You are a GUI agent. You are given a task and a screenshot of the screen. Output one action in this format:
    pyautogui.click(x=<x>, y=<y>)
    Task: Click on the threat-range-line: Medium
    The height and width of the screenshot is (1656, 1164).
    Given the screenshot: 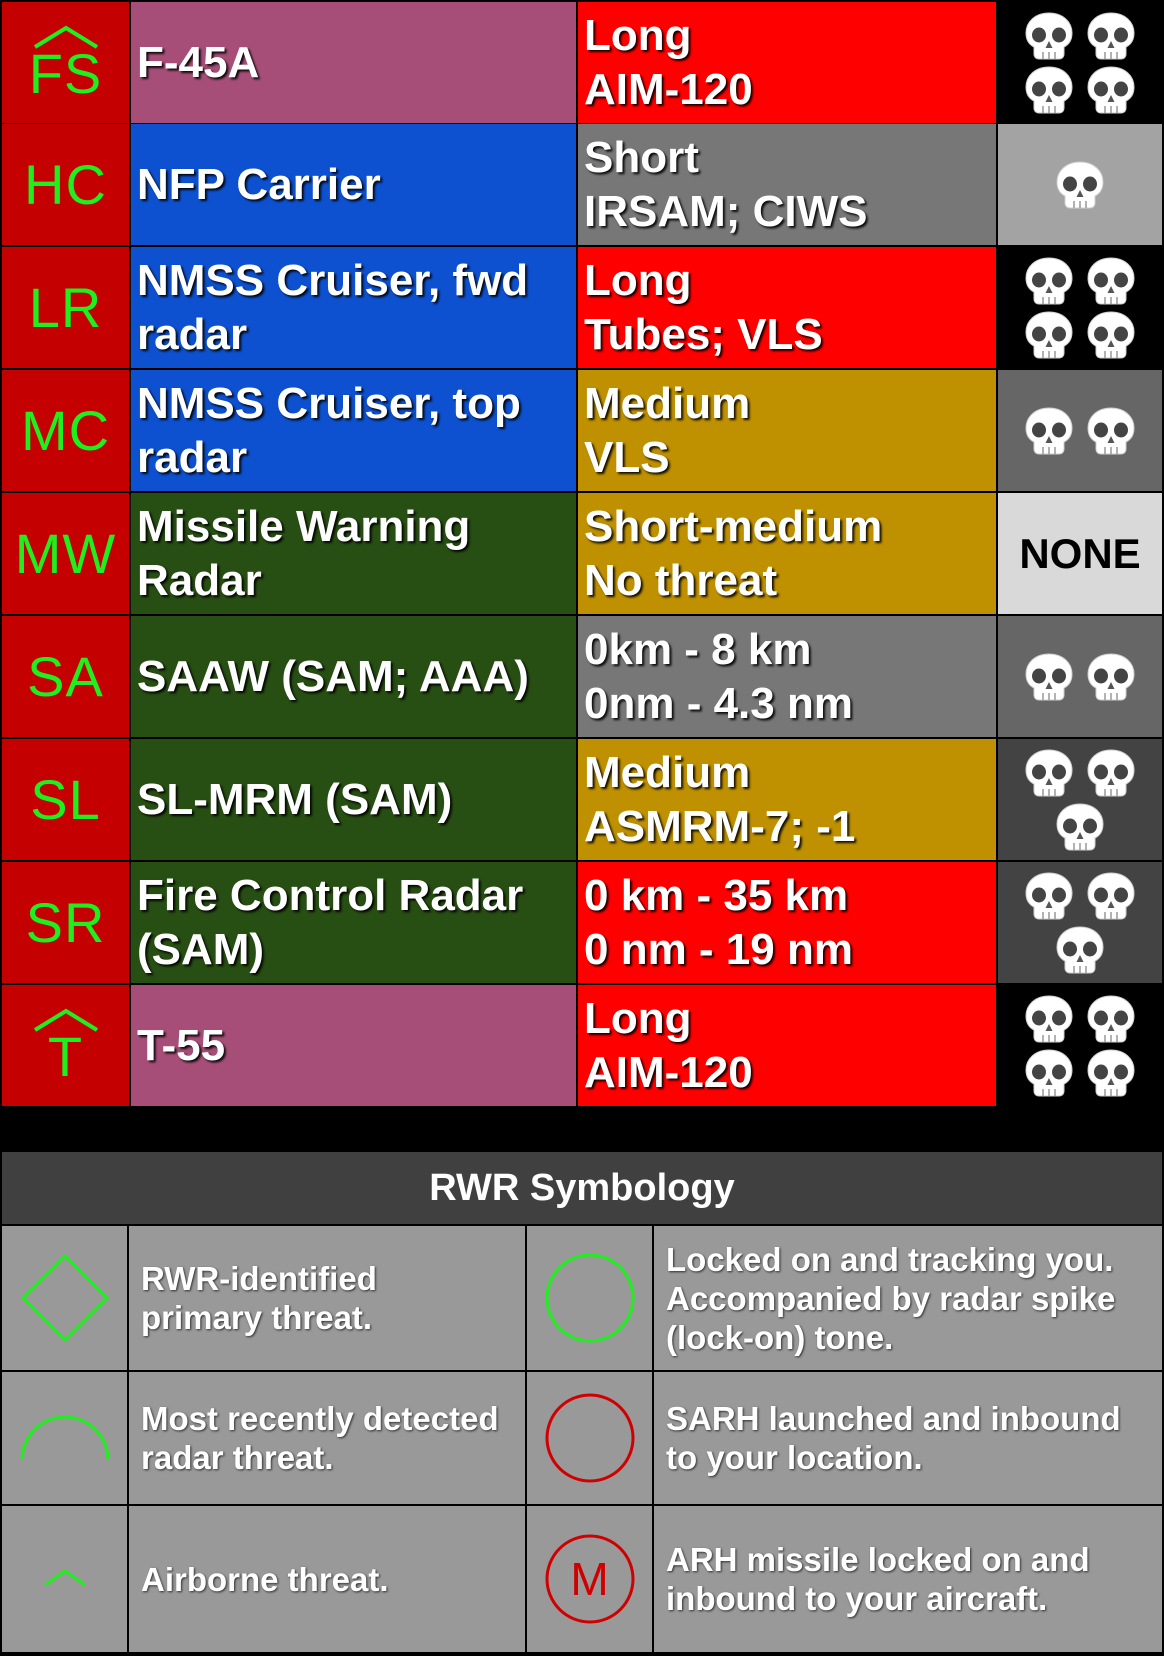 What is the action you would take?
    pyautogui.click(x=667, y=403)
    